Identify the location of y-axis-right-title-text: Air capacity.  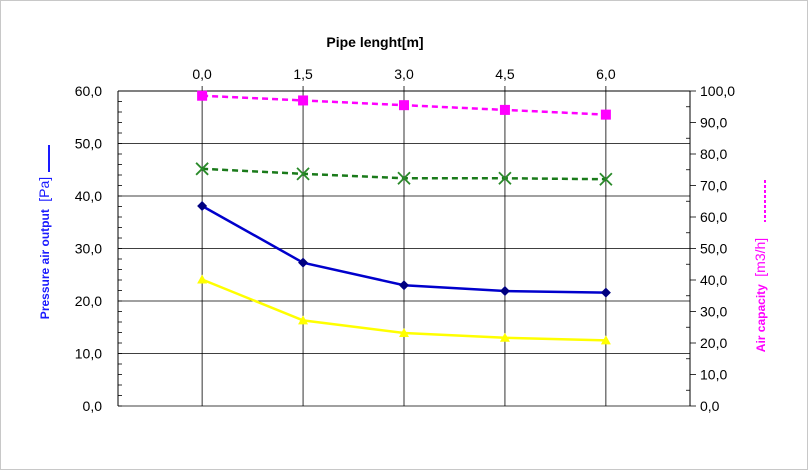
(761, 318).